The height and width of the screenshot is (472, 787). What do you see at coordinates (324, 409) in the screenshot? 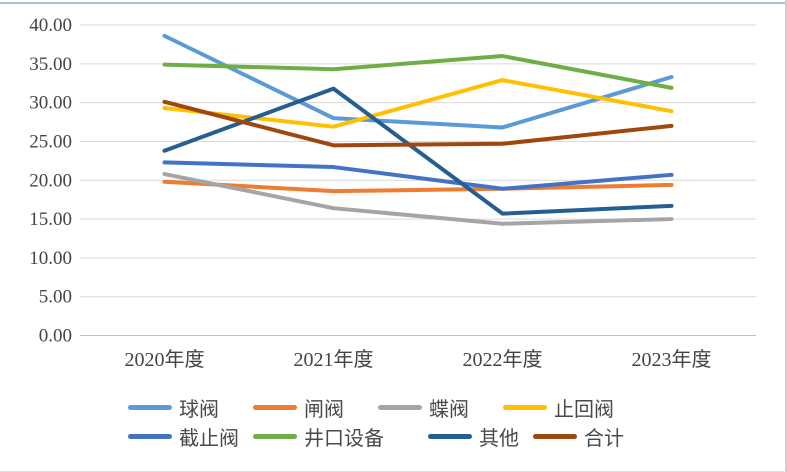
I see `legend-label: 闸阀` at bounding box center [324, 409].